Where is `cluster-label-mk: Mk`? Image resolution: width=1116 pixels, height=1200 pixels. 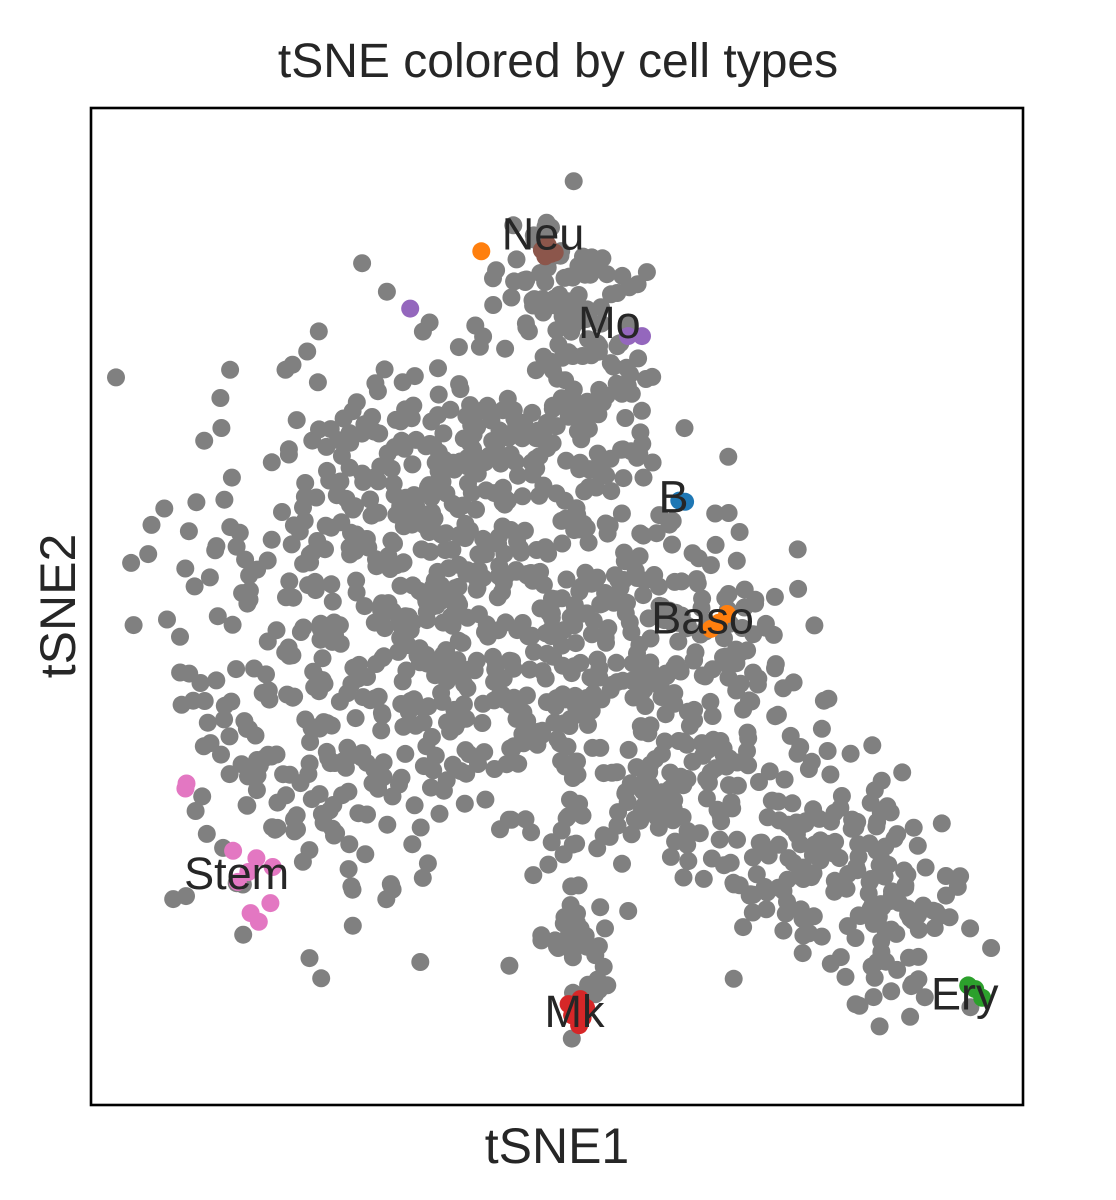 cluster-label-mk: Mk is located at coordinates (575, 1011).